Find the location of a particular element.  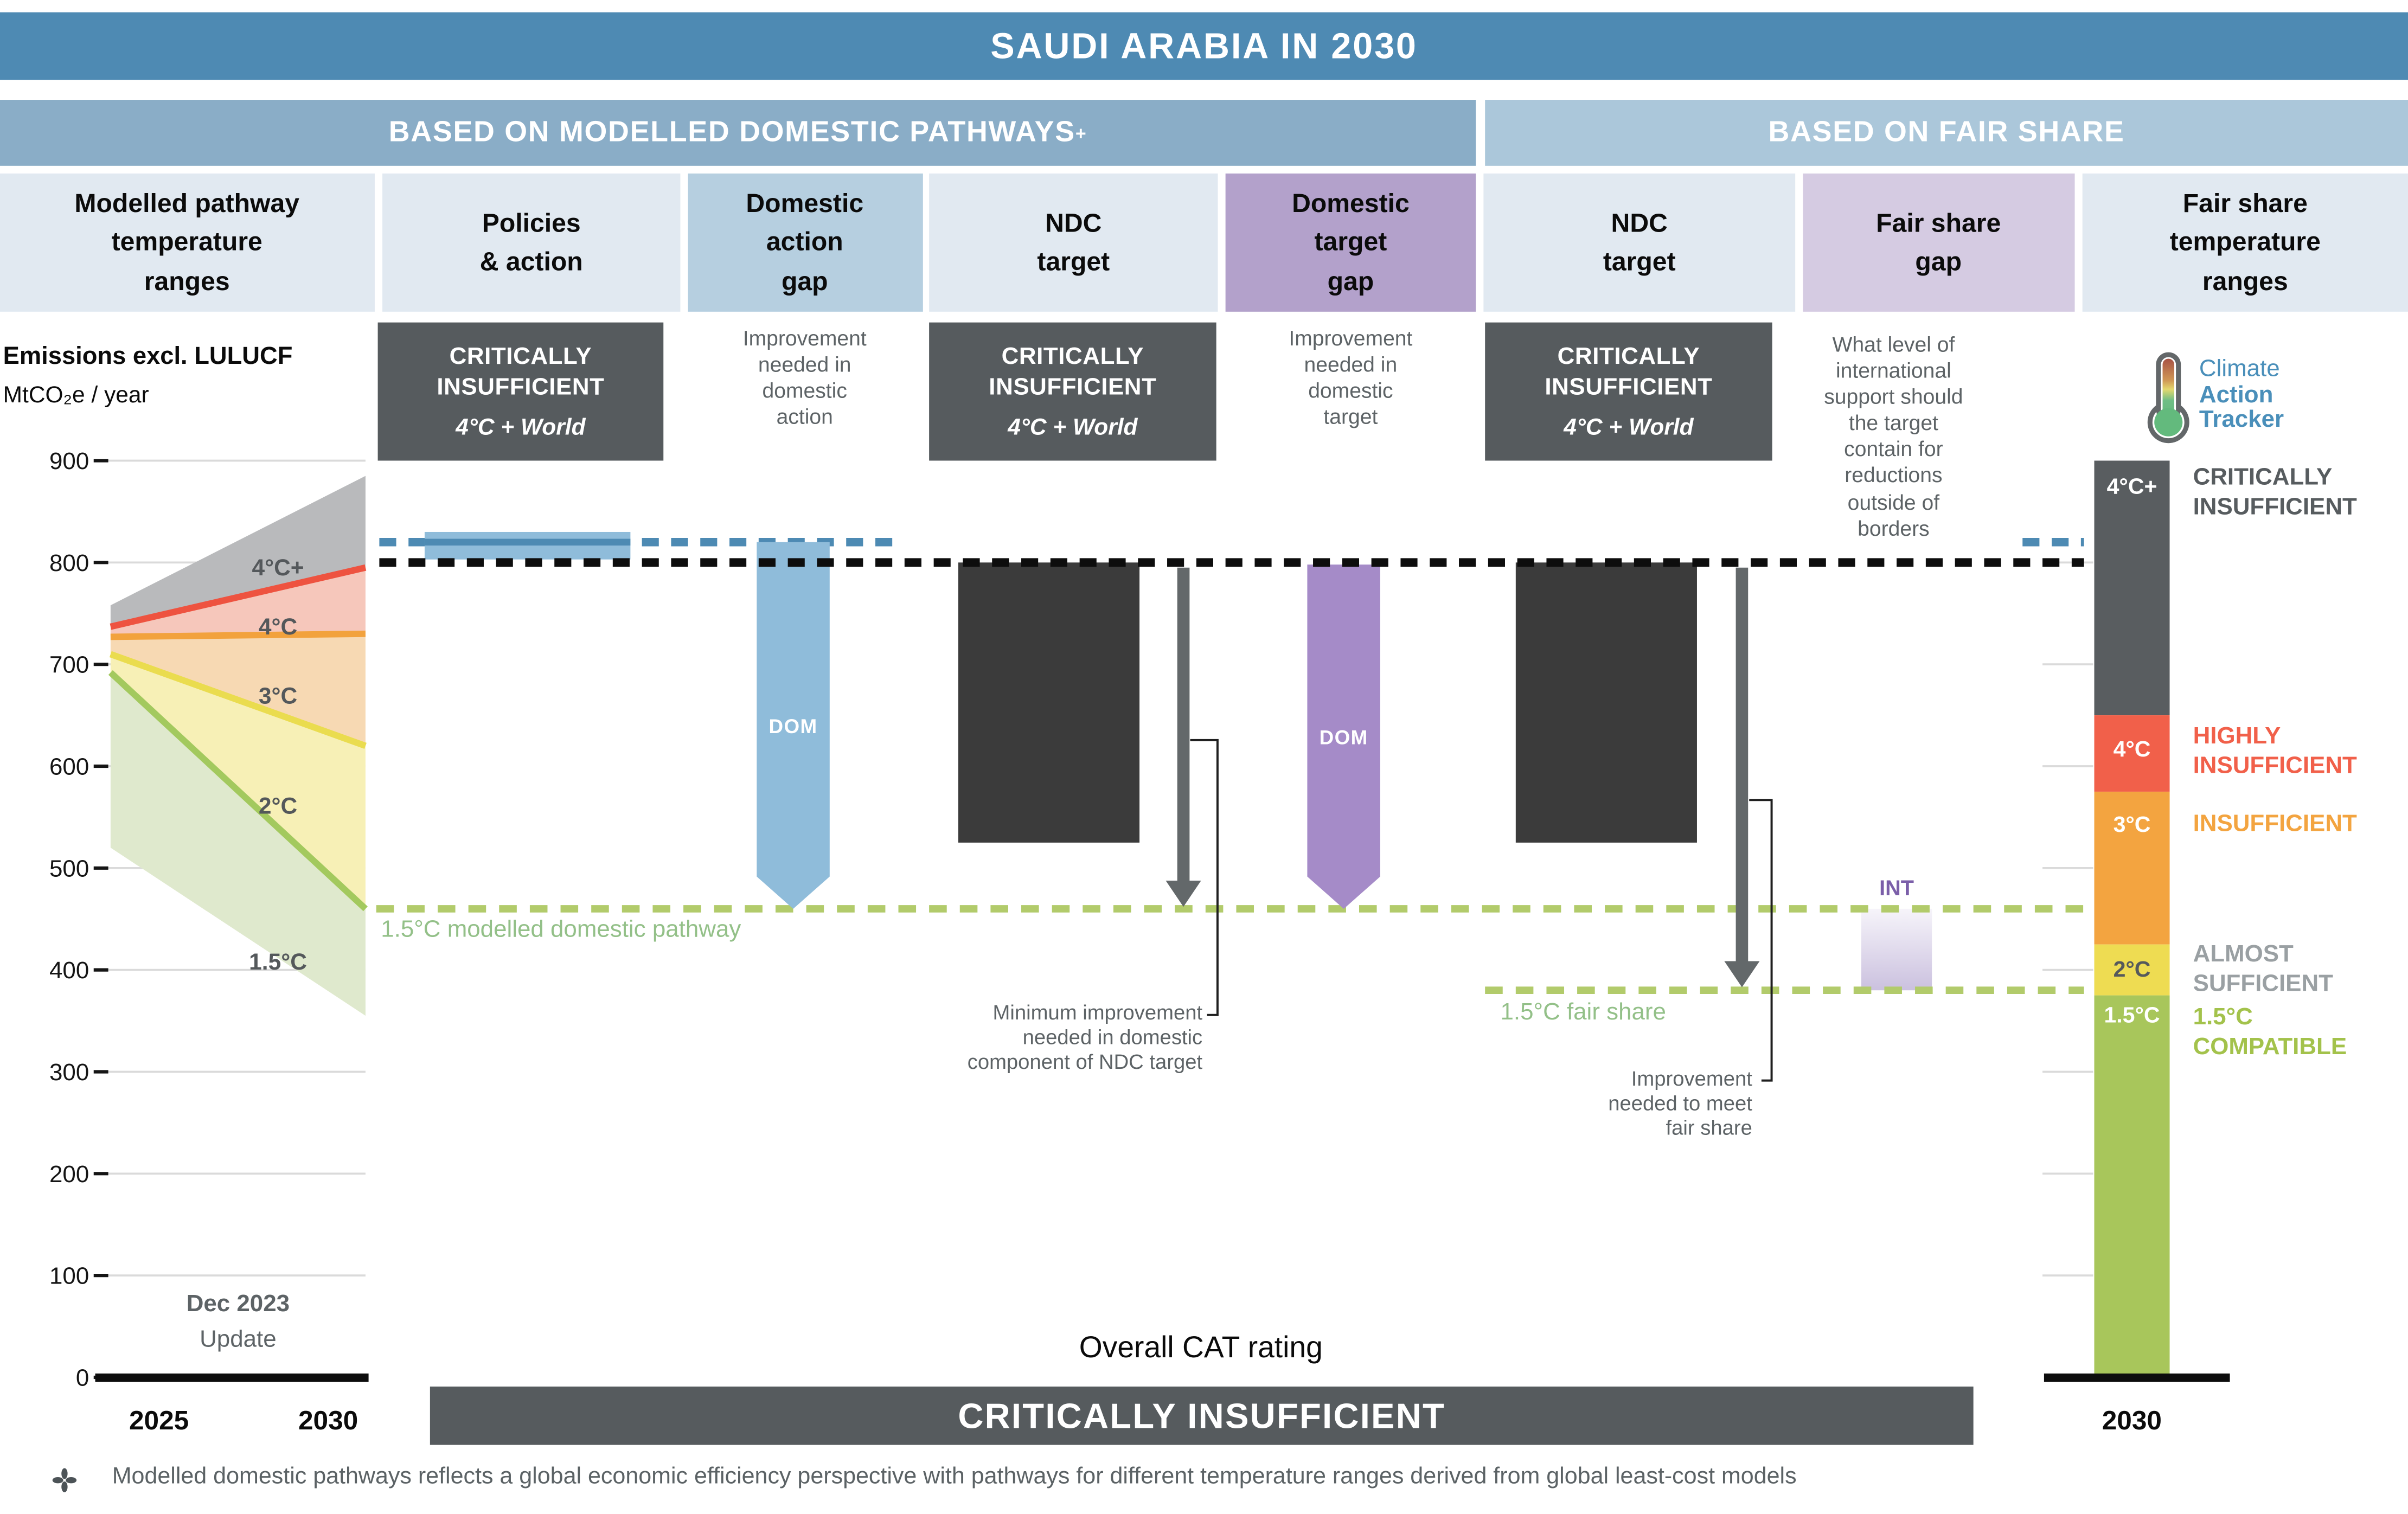

fan-label-2°C: 2°C is located at coordinates (278, 805).